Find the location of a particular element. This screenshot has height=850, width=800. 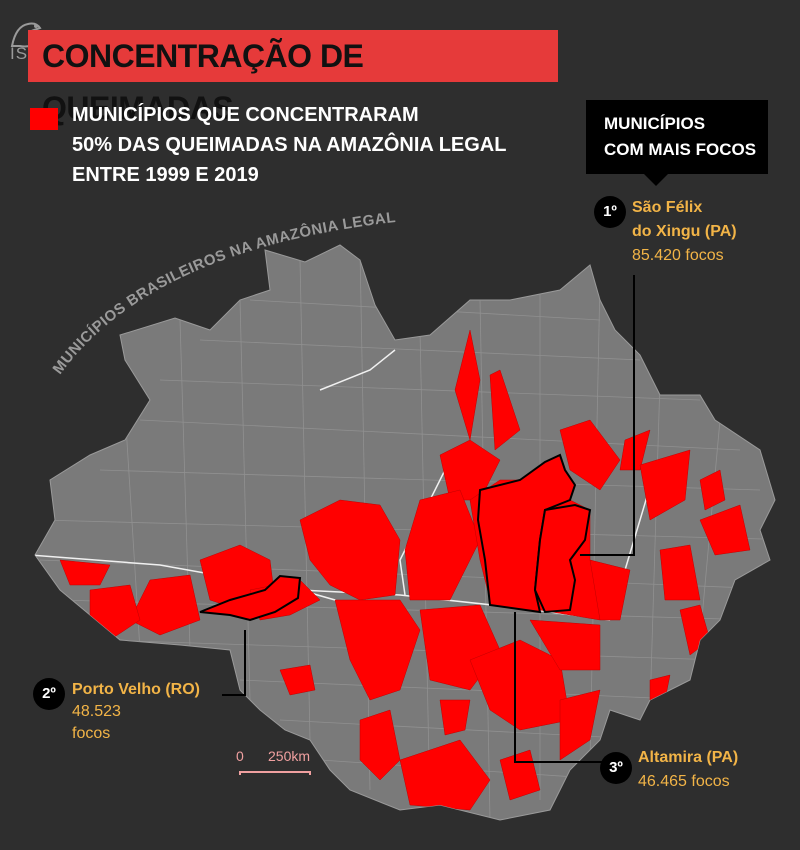

rank-1-value: 85.420 focos is located at coordinates (678, 255).